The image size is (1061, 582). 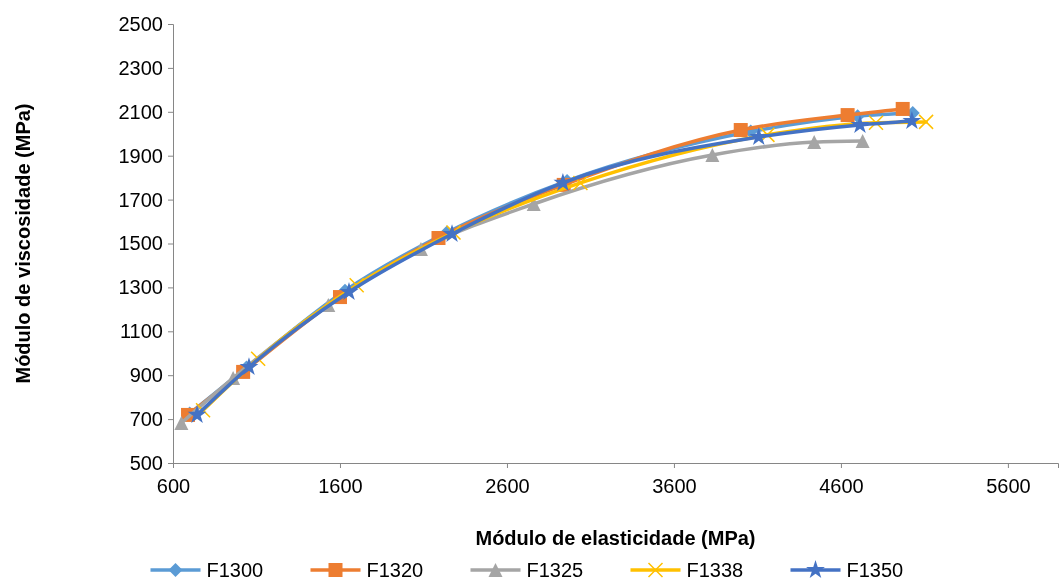 What do you see at coordinates (140, 67) in the screenshot?
I see `y-tick-label: 2300` at bounding box center [140, 67].